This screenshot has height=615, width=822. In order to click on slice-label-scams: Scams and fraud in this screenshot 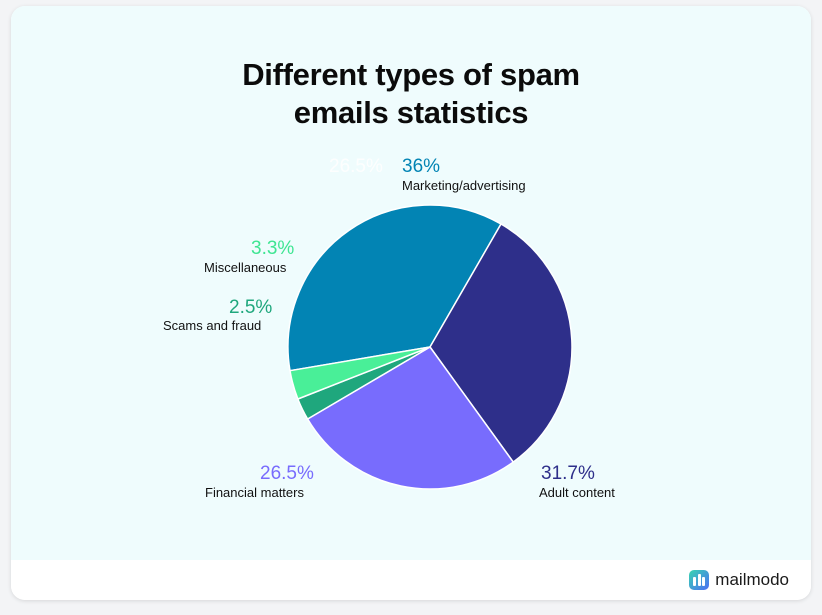, I will do `click(212, 325)`.